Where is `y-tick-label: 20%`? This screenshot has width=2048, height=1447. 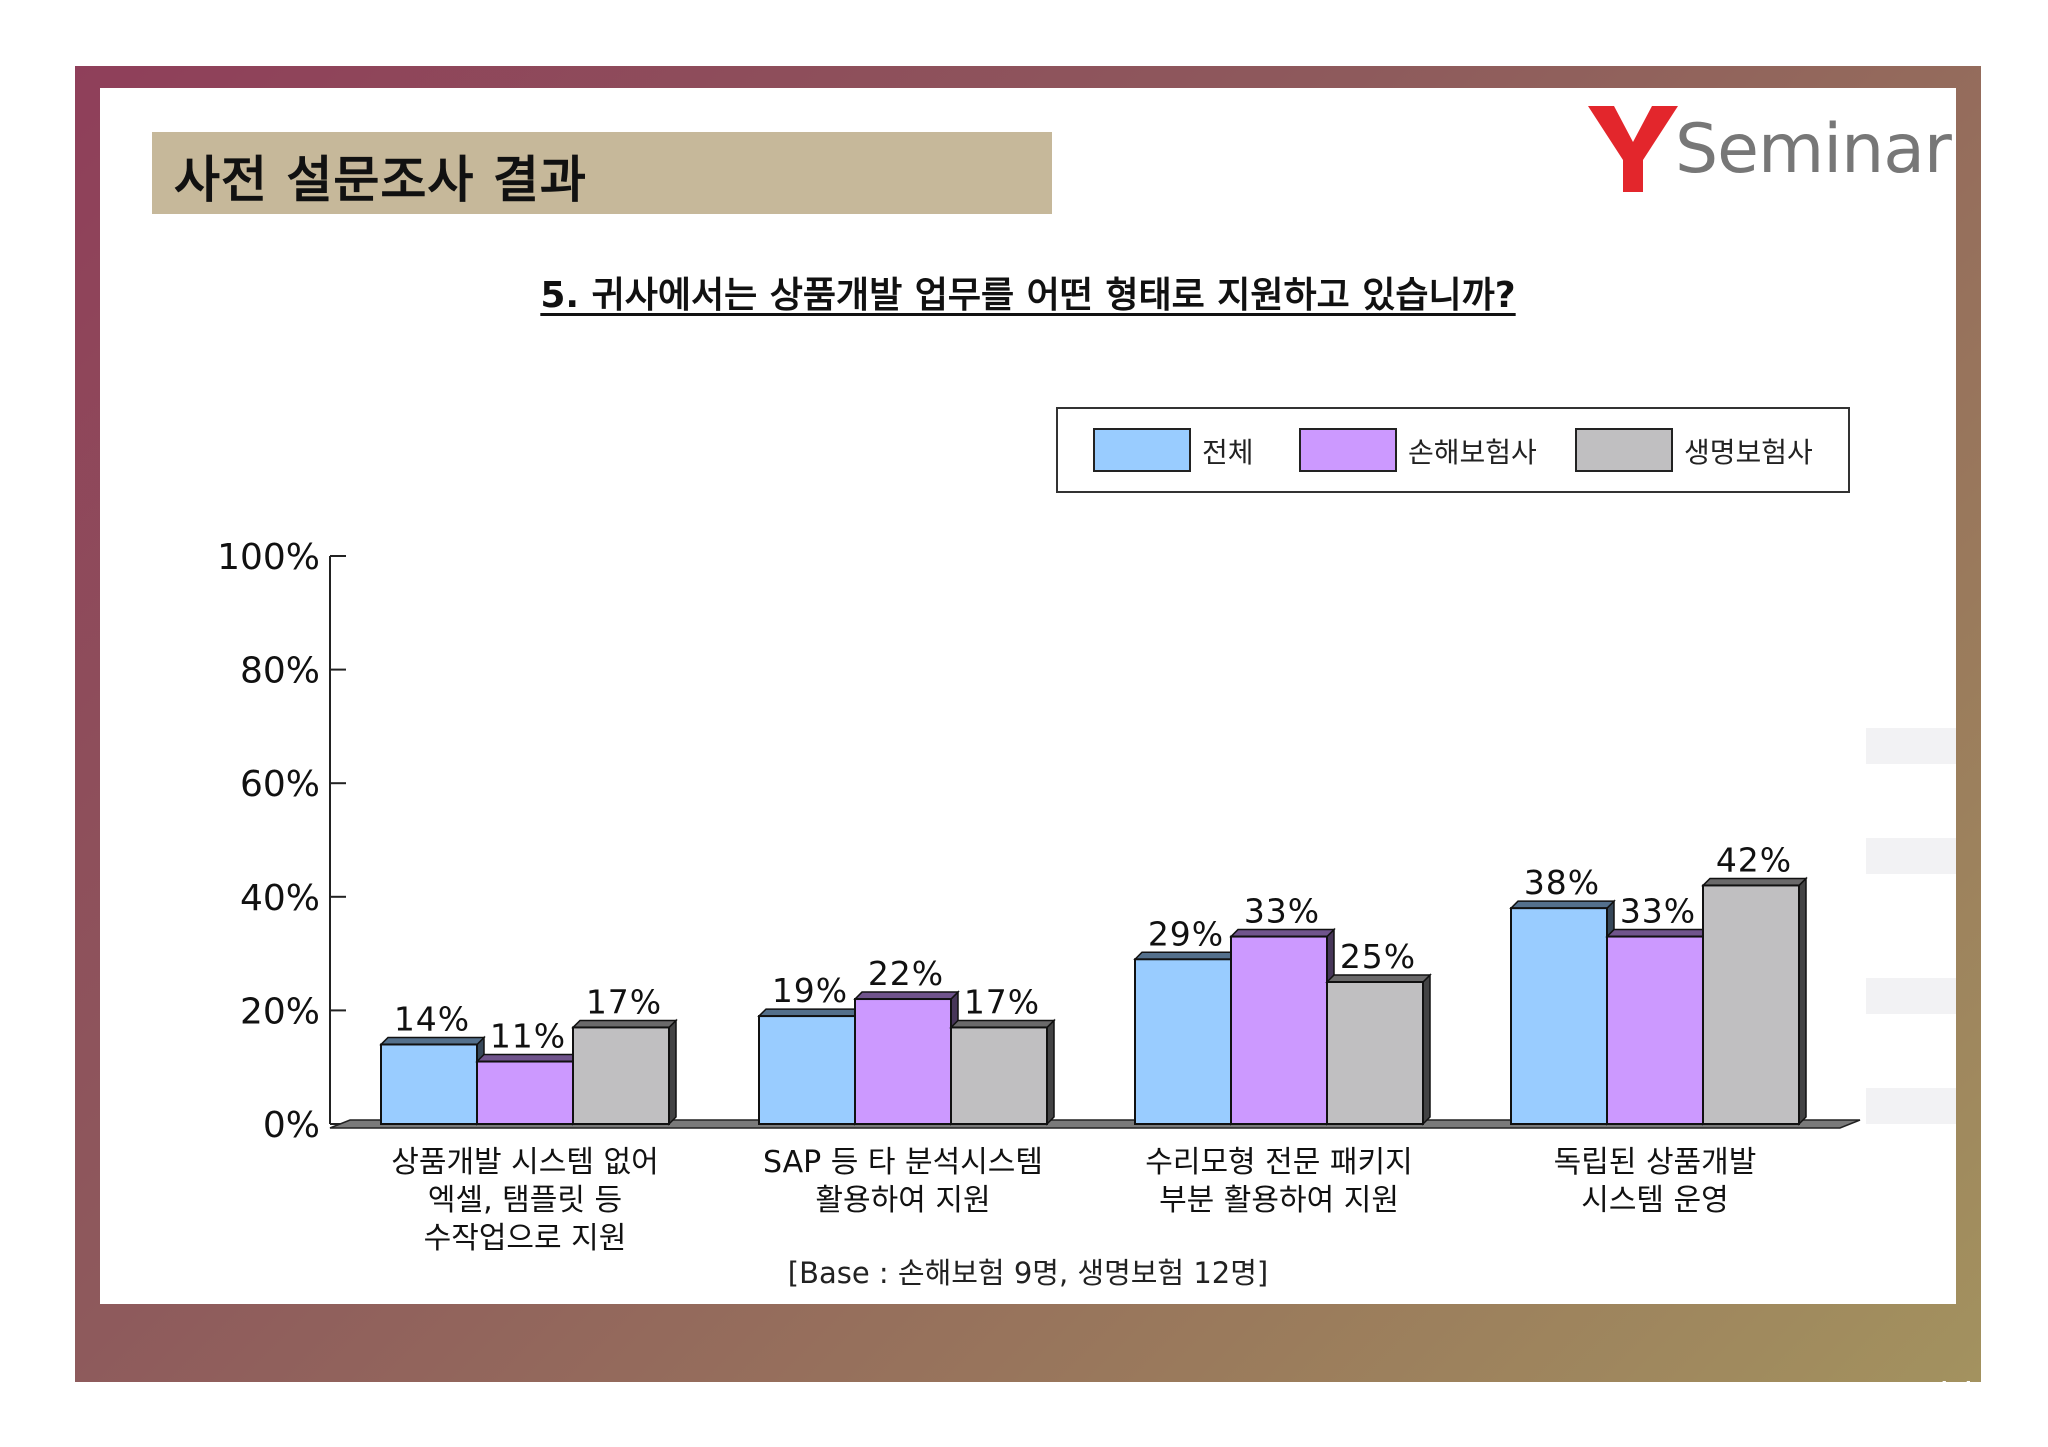
y-tick-label: 20% is located at coordinates (280, 1011).